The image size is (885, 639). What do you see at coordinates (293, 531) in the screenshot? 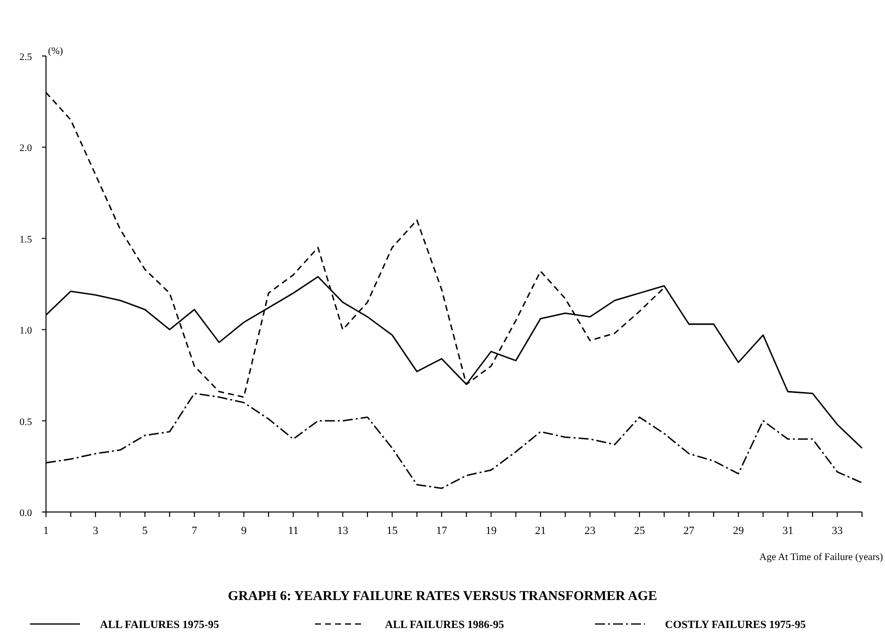
I see `x-tick-label: 11` at bounding box center [293, 531].